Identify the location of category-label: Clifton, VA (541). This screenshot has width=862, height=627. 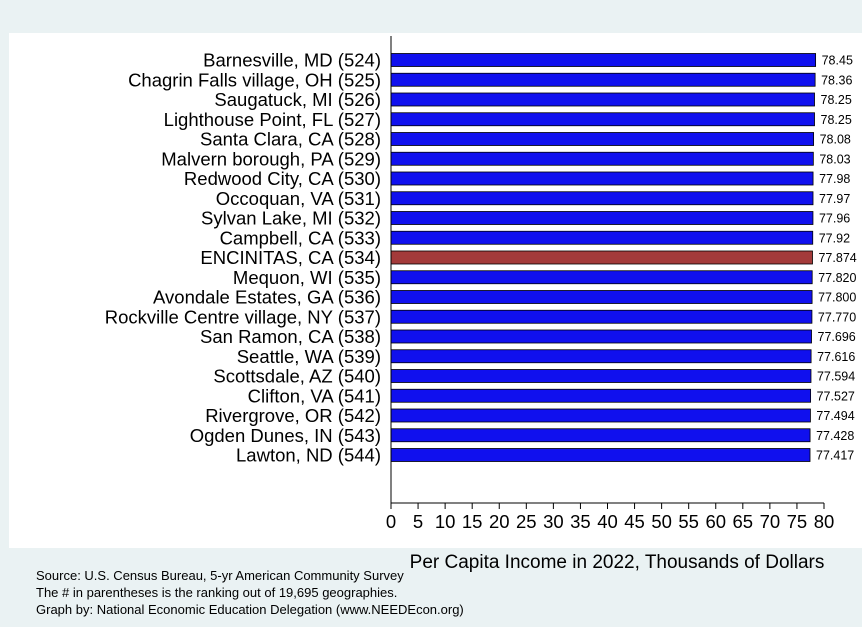
(314, 395).